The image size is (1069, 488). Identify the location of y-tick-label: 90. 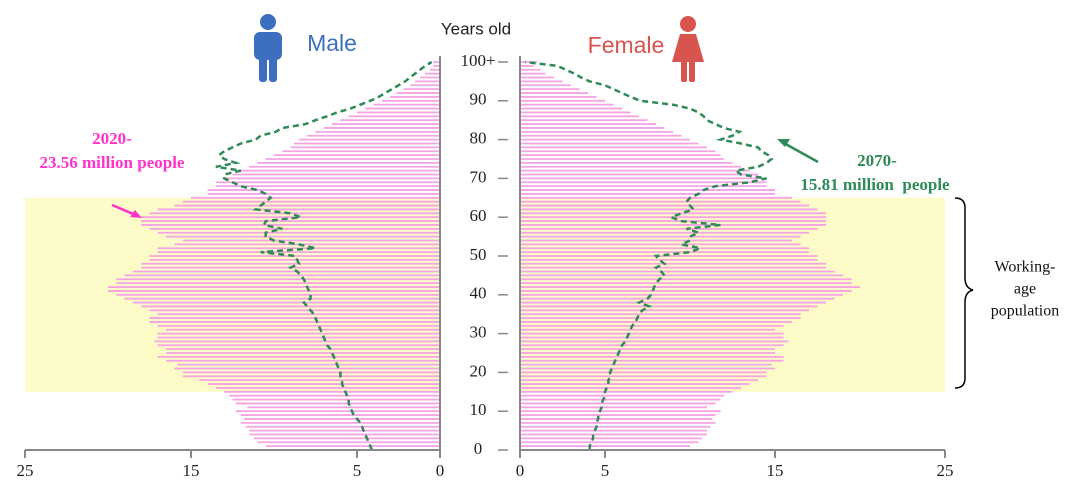
(478, 99).